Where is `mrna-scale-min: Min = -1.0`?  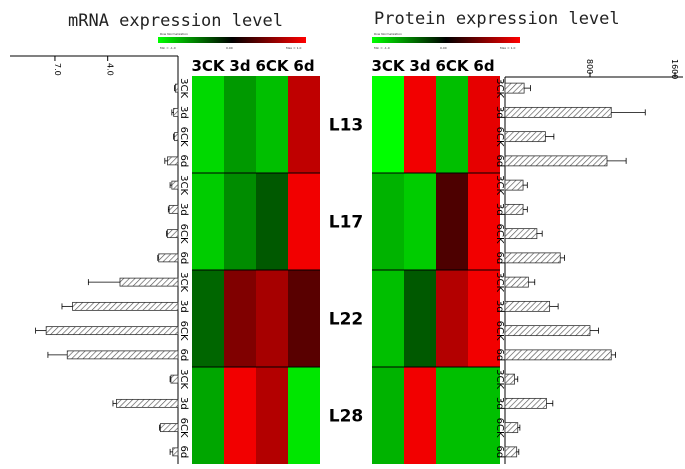 mrna-scale-min: Min = -1.0 is located at coordinates (168, 48).